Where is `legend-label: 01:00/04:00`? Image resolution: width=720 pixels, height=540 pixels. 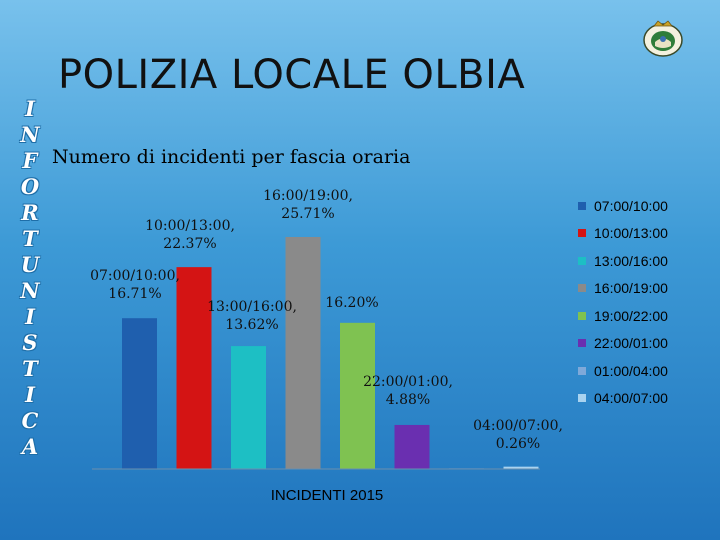 legend-label: 01:00/04:00 is located at coordinates (631, 370).